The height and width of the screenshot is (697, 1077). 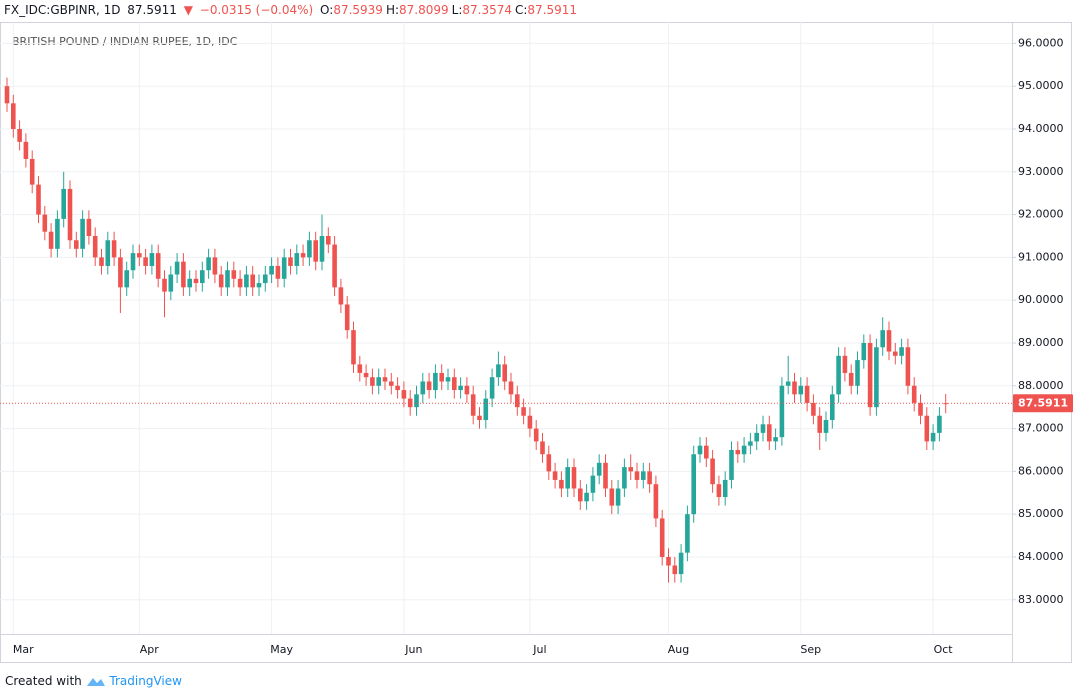 What do you see at coordinates (23, 649) in the screenshot?
I see `x-tick-label: Mar` at bounding box center [23, 649].